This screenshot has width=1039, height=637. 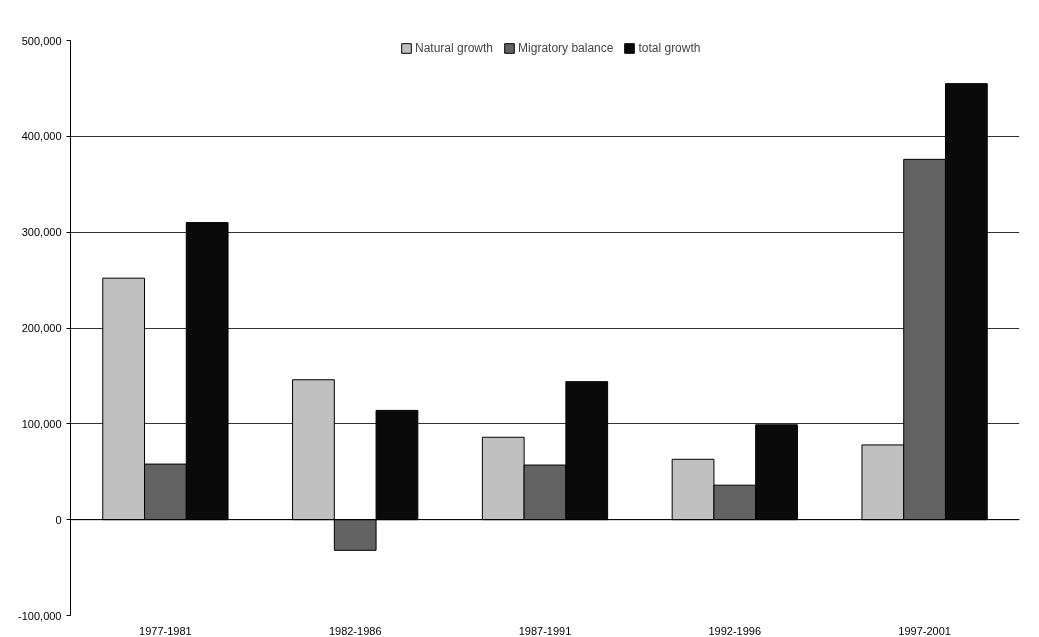 I want to click on y-tick-label: 400,000, so click(x=41, y=136).